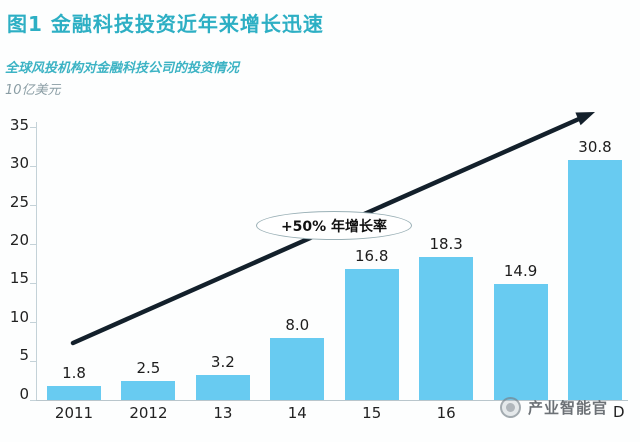 Image resolution: width=640 pixels, height=442 pixels. What do you see at coordinates (332, 400) in the screenshot?
I see `x-axis-line` at bounding box center [332, 400].